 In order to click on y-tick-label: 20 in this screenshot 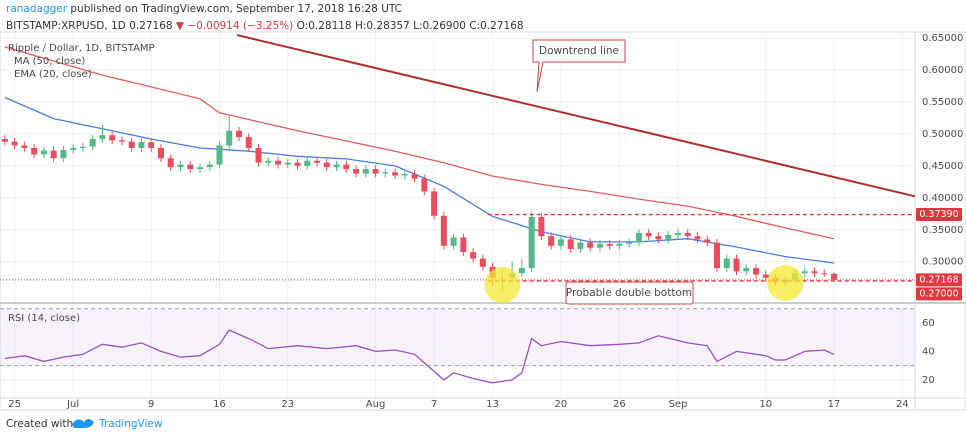, I will do `click(928, 380)`.